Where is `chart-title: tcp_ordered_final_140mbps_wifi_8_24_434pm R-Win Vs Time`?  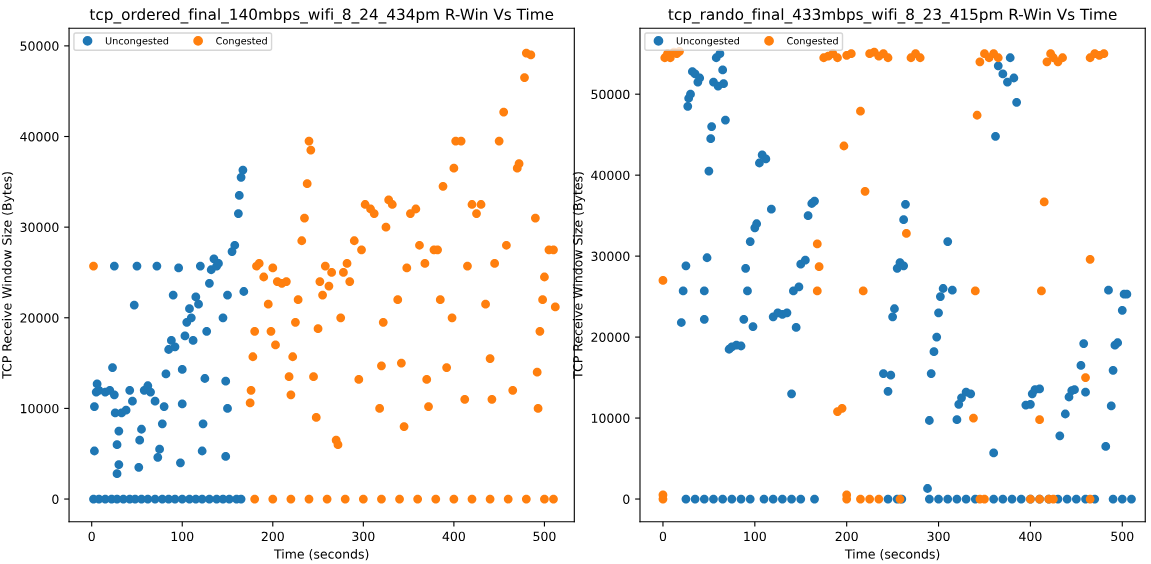 chart-title: tcp_ordered_final_140mbps_wifi_8_24_434pm R-Win Vs Time is located at coordinates (321, 16).